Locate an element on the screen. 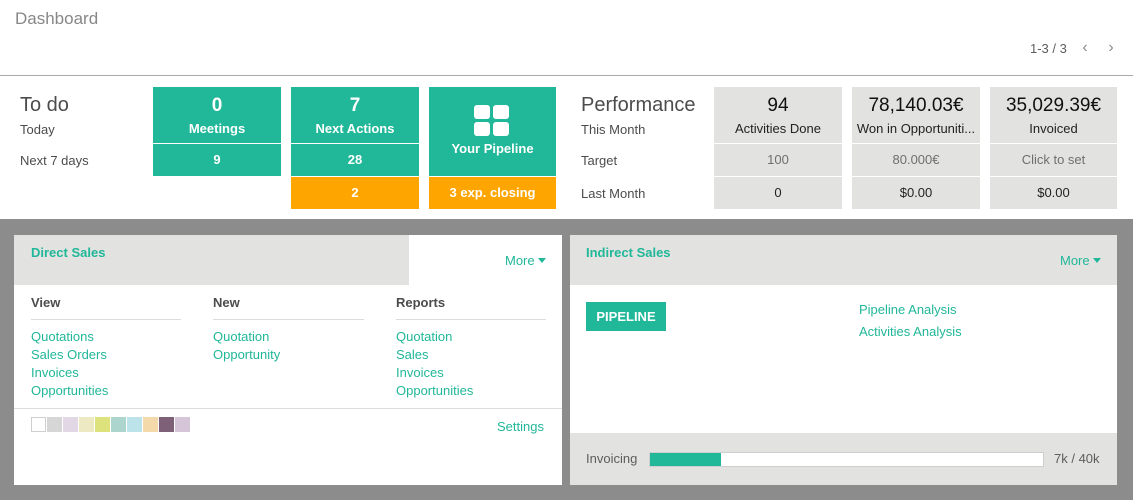 This screenshot has width=1133, height=500. view-link-opportunities: Opportunities is located at coordinates (70, 390).